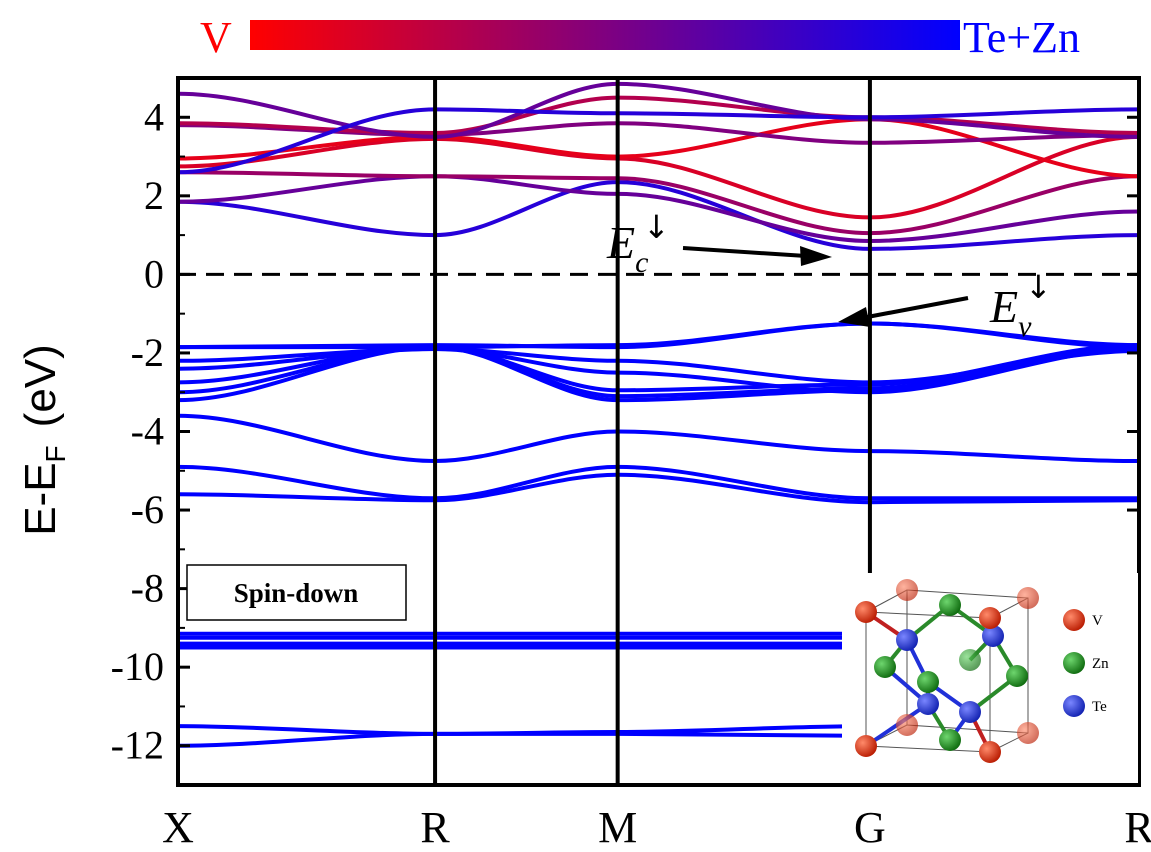 This screenshot has height=852, width=1151. Describe the element at coordinates (154, 195) in the screenshot. I see `ytick-label-1: 2` at that location.